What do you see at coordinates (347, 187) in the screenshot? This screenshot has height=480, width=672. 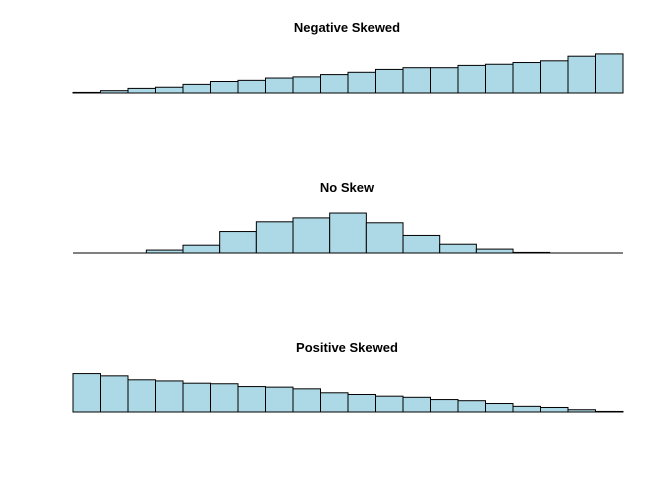 I see `panel-title: No Skew` at bounding box center [347, 187].